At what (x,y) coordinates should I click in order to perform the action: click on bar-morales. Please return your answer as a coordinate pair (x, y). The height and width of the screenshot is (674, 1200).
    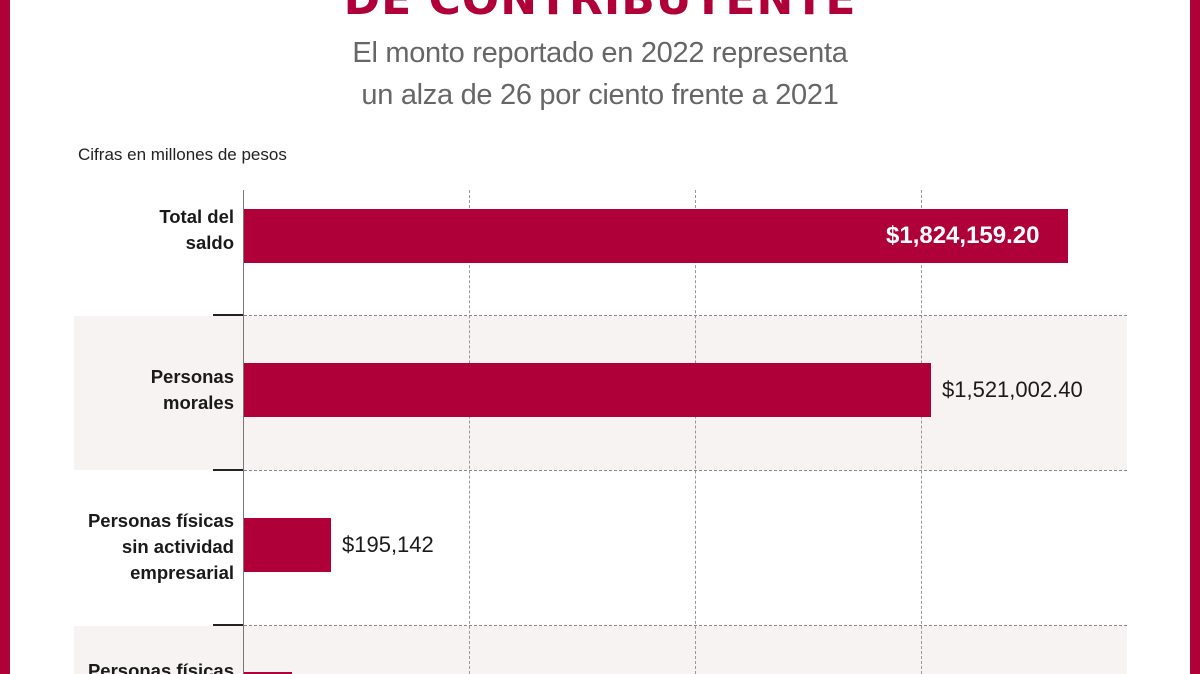
    Looking at the image, I should click on (587, 390).